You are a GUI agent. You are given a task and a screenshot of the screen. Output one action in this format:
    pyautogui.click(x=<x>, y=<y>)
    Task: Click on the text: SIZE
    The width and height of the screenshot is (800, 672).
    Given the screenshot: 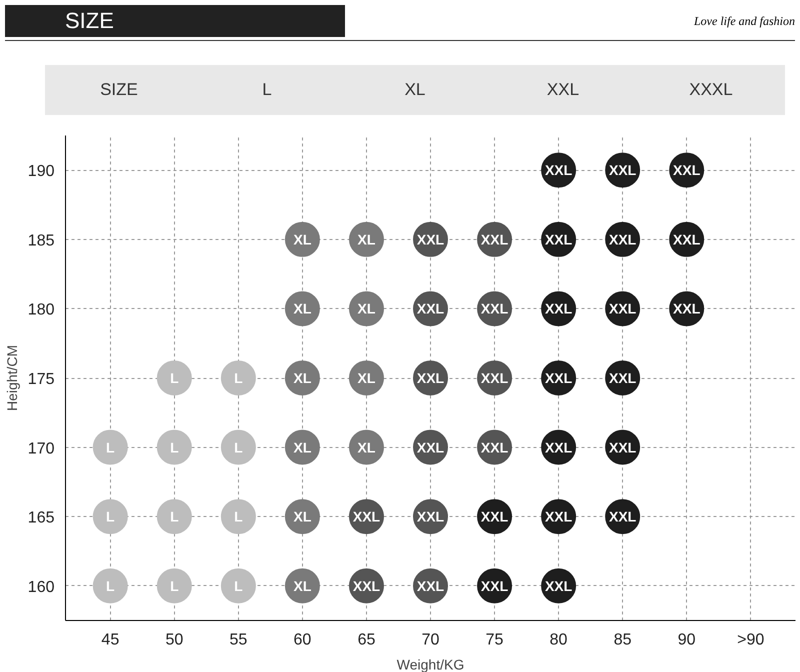 What is the action you would take?
    pyautogui.click(x=119, y=89)
    